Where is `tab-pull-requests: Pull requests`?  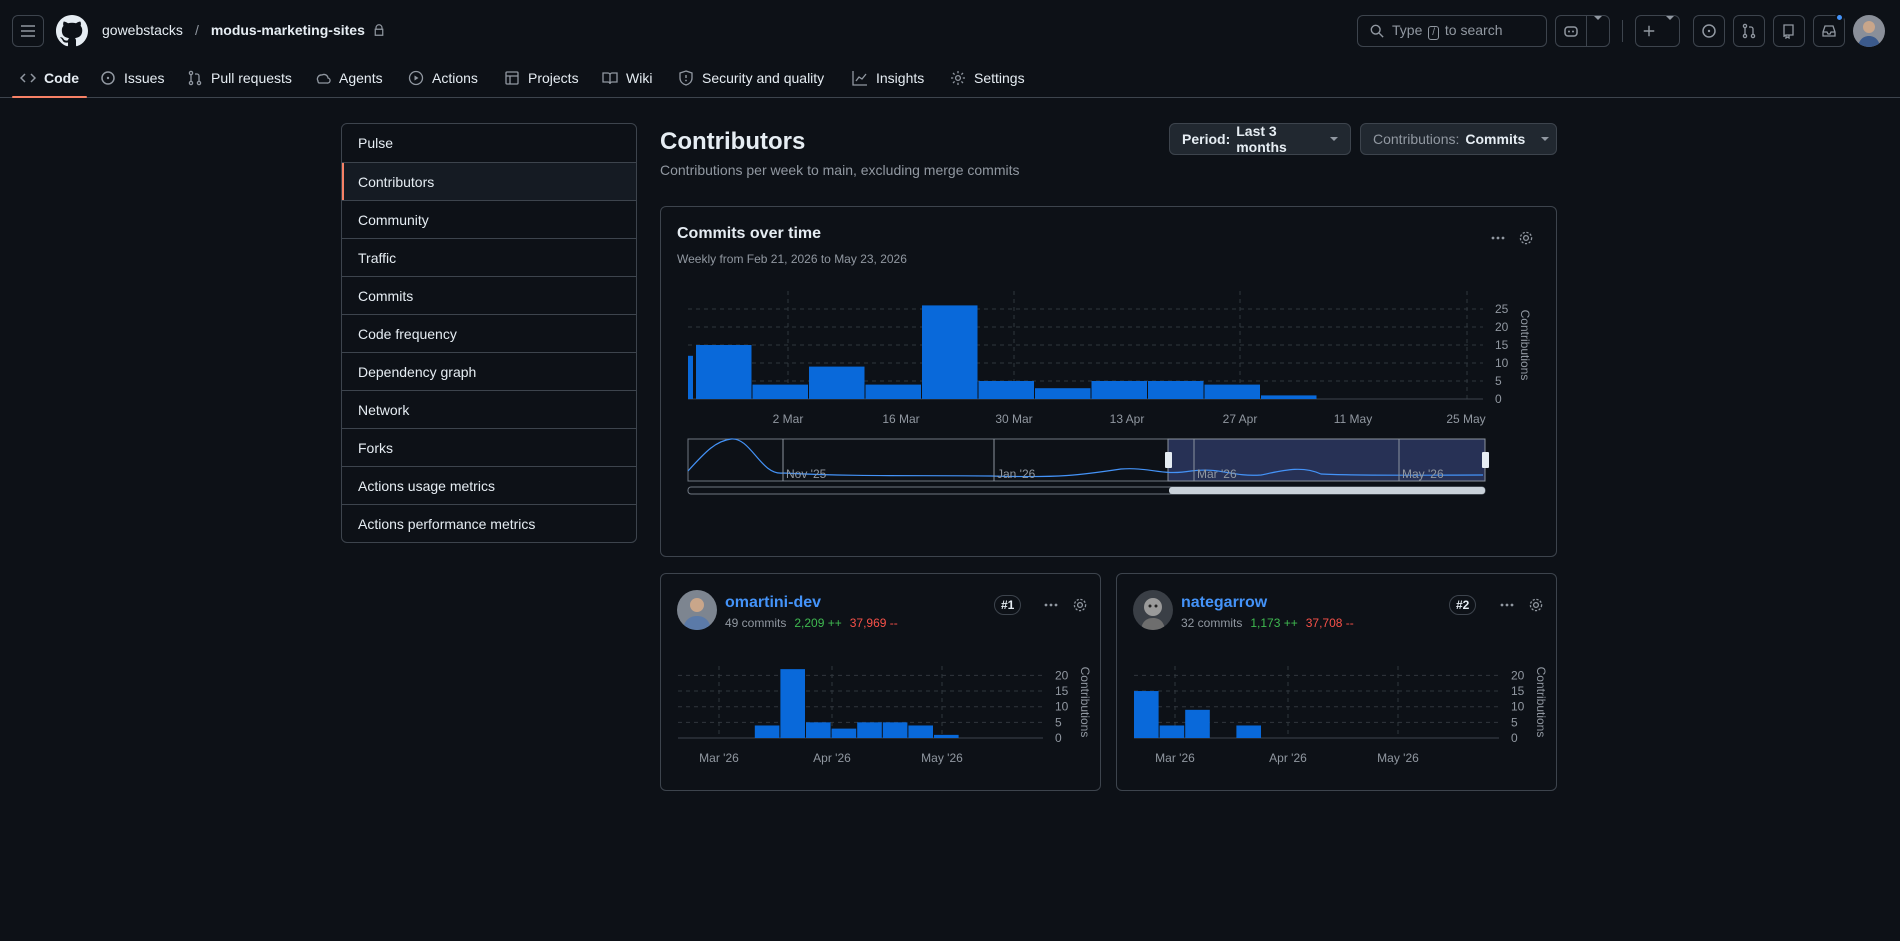 tab-pull-requests: Pull requests is located at coordinates (239, 78).